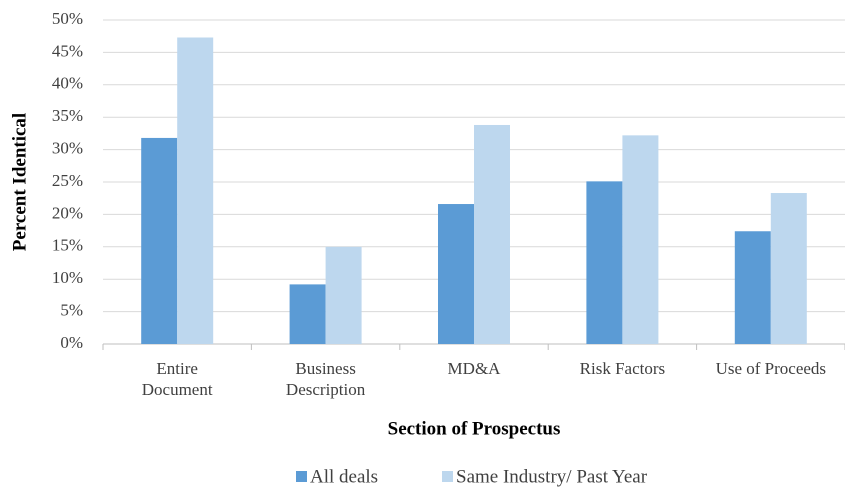  I want to click on y-tick-label: 50%, so click(67, 18).